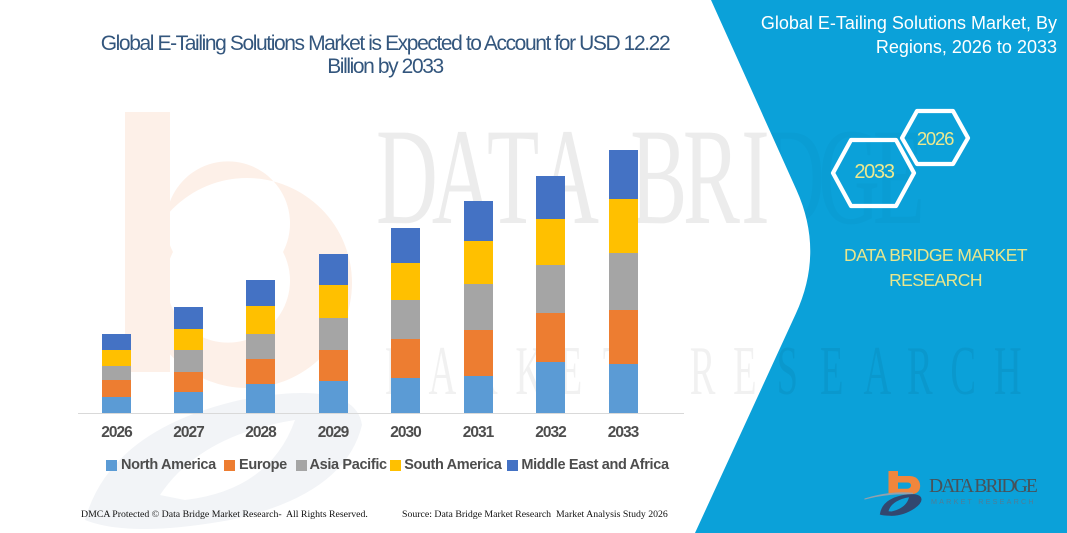 Image resolution: width=1067 pixels, height=533 pixels. What do you see at coordinates (658, 176) in the screenshot?
I see `svg-text: B` at bounding box center [658, 176].